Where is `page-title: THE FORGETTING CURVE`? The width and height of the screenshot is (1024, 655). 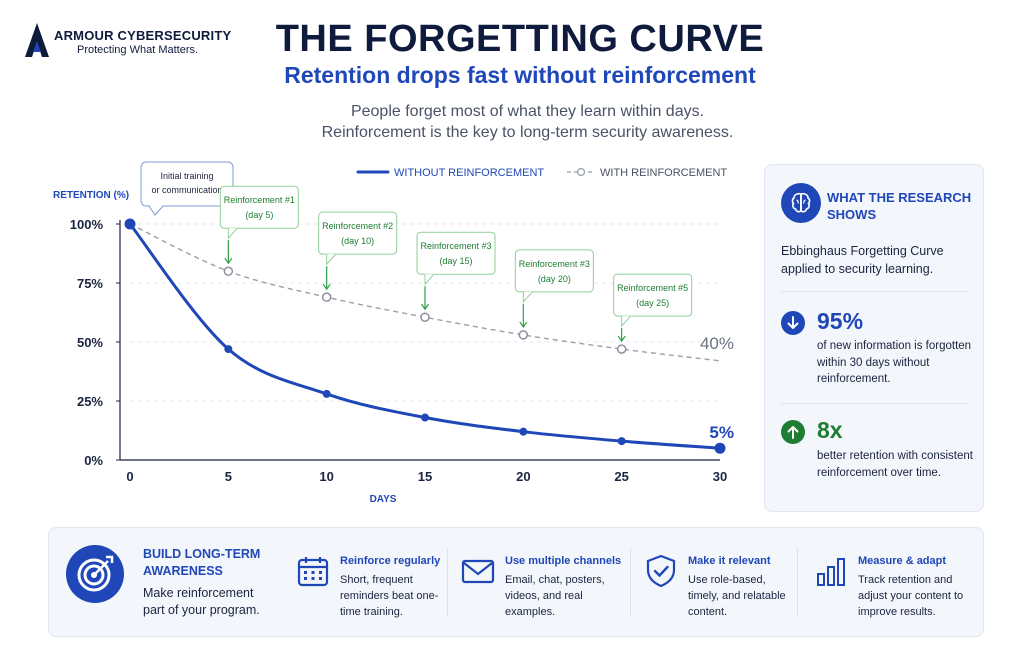
page-title: THE FORGETTING CURVE is located at coordinates (520, 39).